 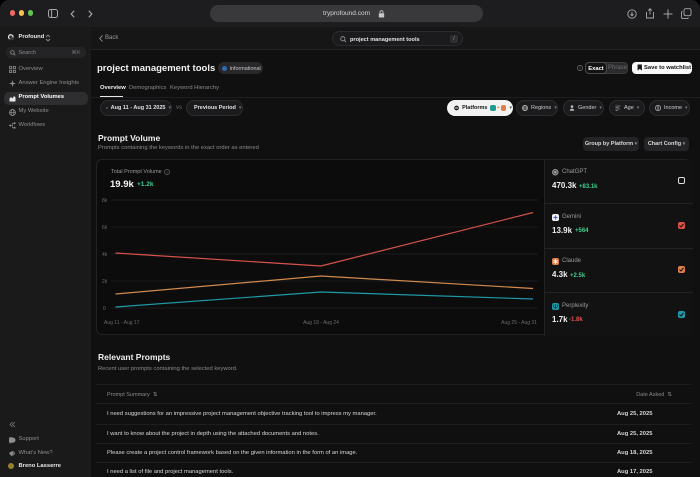 What do you see at coordinates (519, 323) in the screenshot?
I see `svg-text: Aug 25 - Aug 31` at bounding box center [519, 323].